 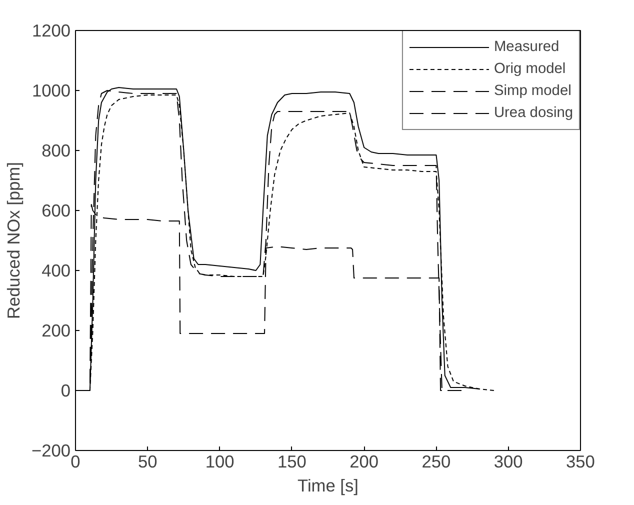 I want to click on x-tick-label: 300, so click(x=508, y=462).